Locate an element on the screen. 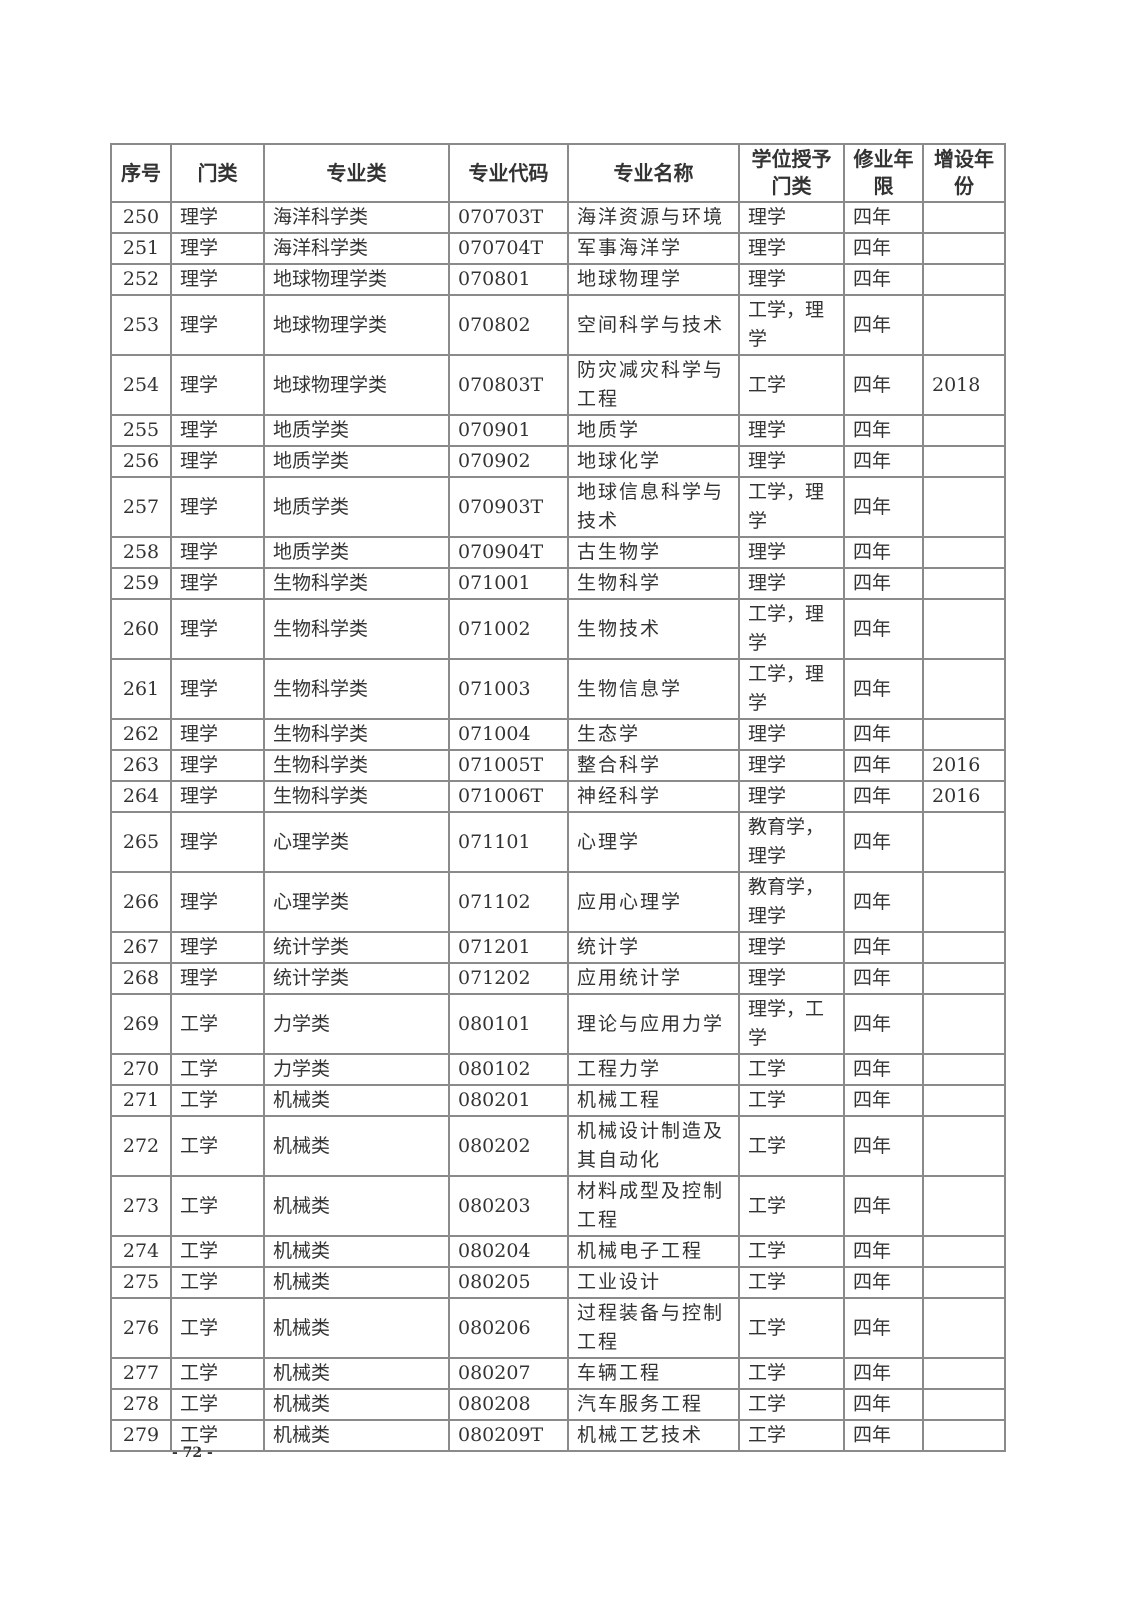 The image size is (1131, 1600). header-row: 序号 门类 专业类 专业代码 专业名称 学位授予门类 修业年限 增设年份 is located at coordinates (558, 173).